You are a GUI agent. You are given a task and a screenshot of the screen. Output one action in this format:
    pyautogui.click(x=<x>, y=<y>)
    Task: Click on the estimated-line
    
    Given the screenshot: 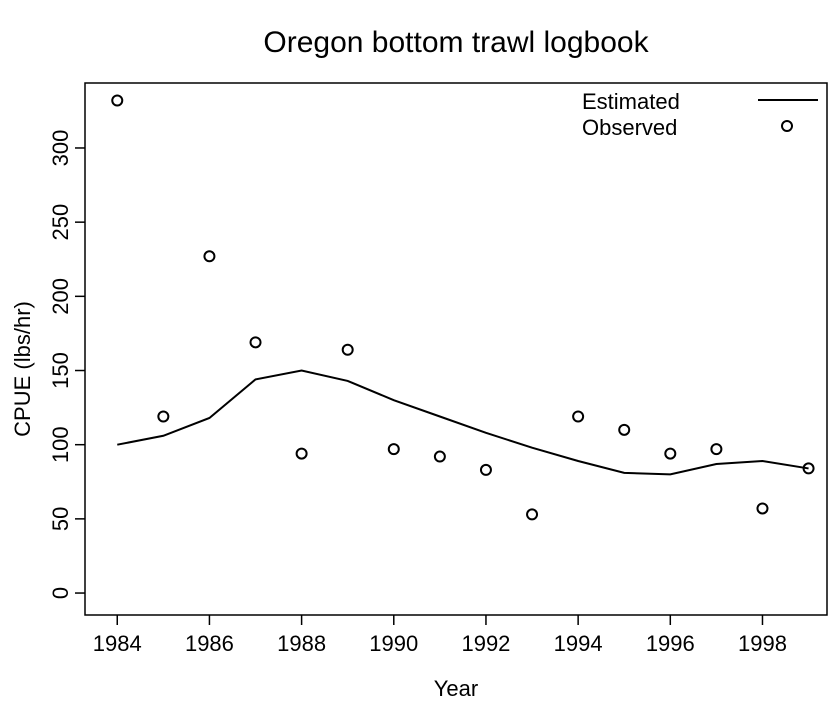 What is the action you would take?
    pyautogui.click(x=463, y=422)
    